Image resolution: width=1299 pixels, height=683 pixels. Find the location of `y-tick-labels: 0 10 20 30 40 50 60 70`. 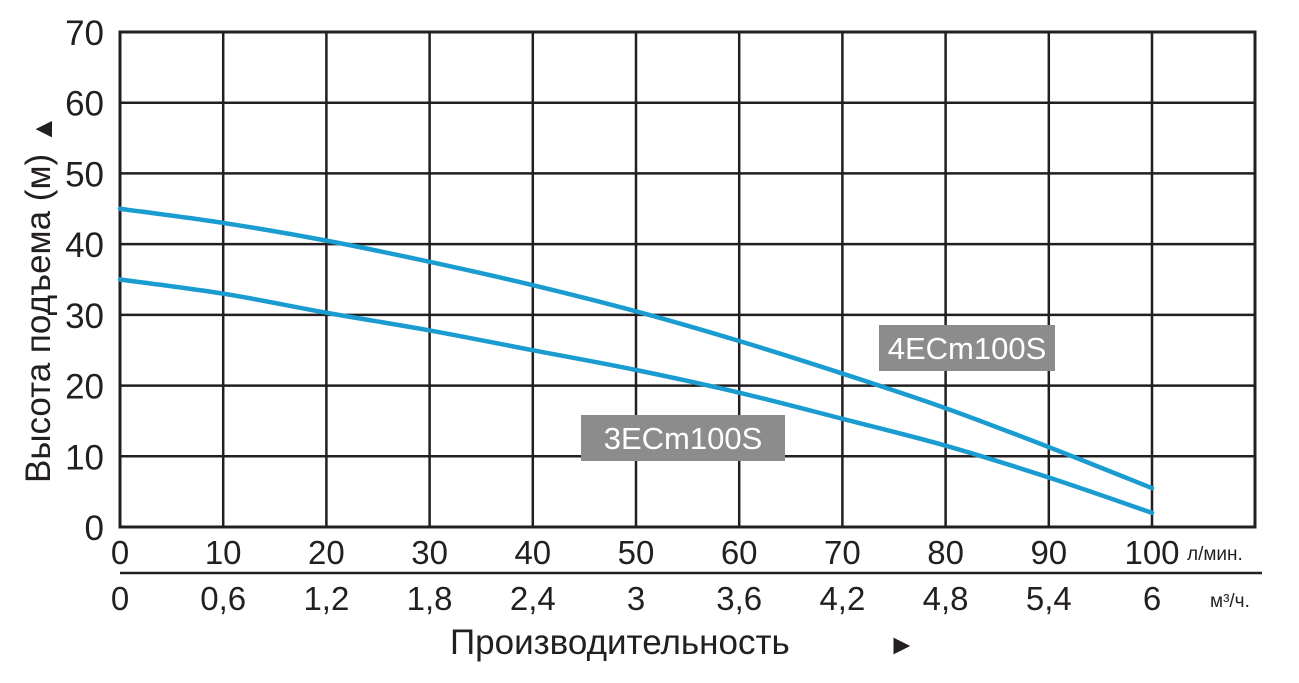

y-tick-labels: 0 10 20 30 40 50 60 70 is located at coordinates (84, 281).